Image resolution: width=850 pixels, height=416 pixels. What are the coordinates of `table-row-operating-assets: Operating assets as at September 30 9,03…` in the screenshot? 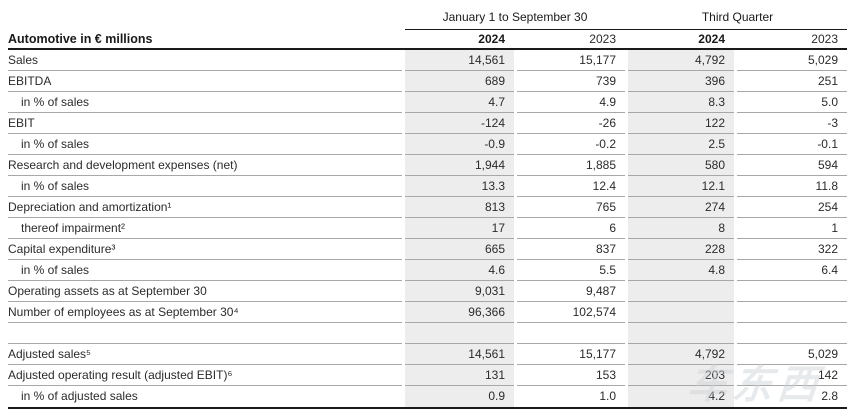 It's located at (427, 291).